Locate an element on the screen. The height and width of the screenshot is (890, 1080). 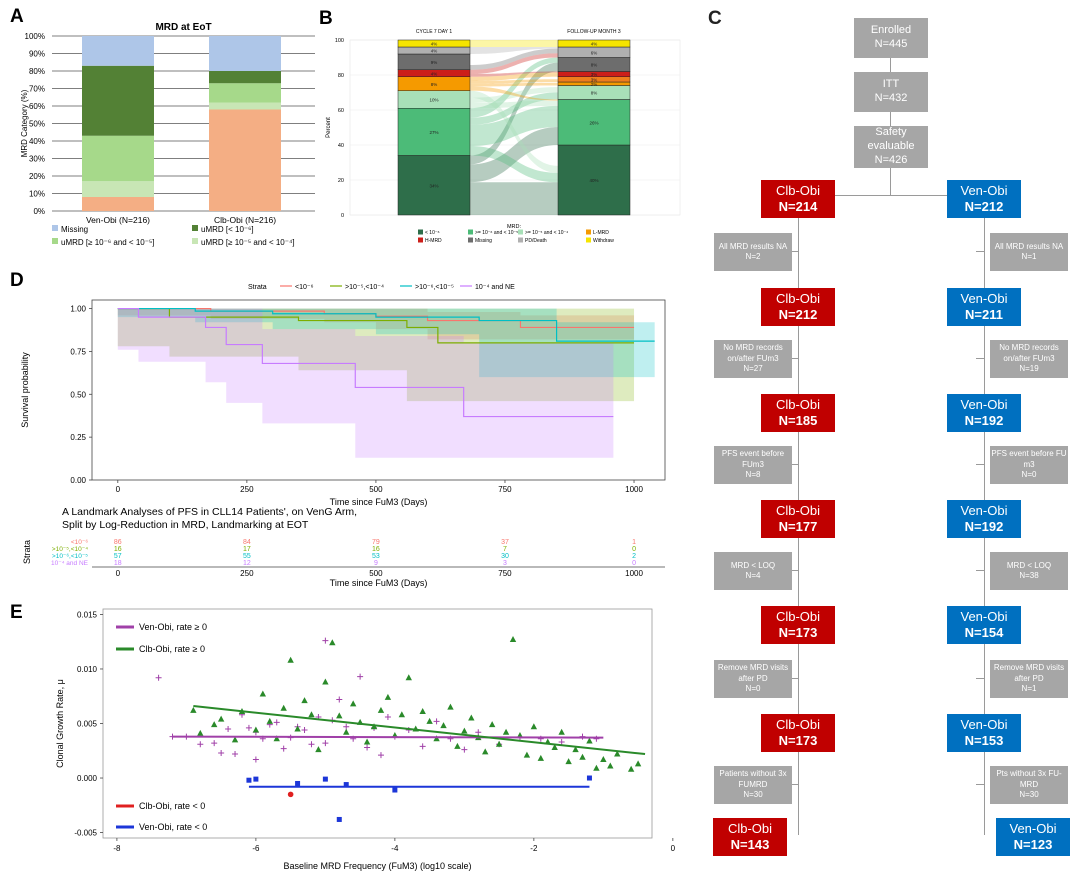
flow-box-enrolled: Enrolled N=445 is located at coordinates (891, 38).